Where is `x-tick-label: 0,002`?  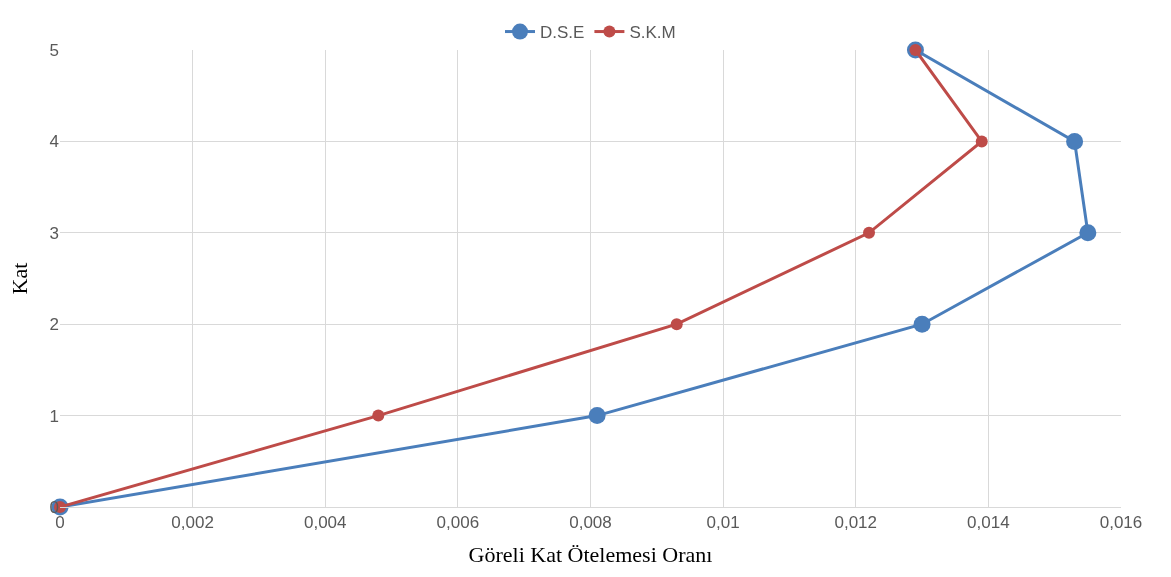
x-tick-label: 0,002 is located at coordinates (192, 523).